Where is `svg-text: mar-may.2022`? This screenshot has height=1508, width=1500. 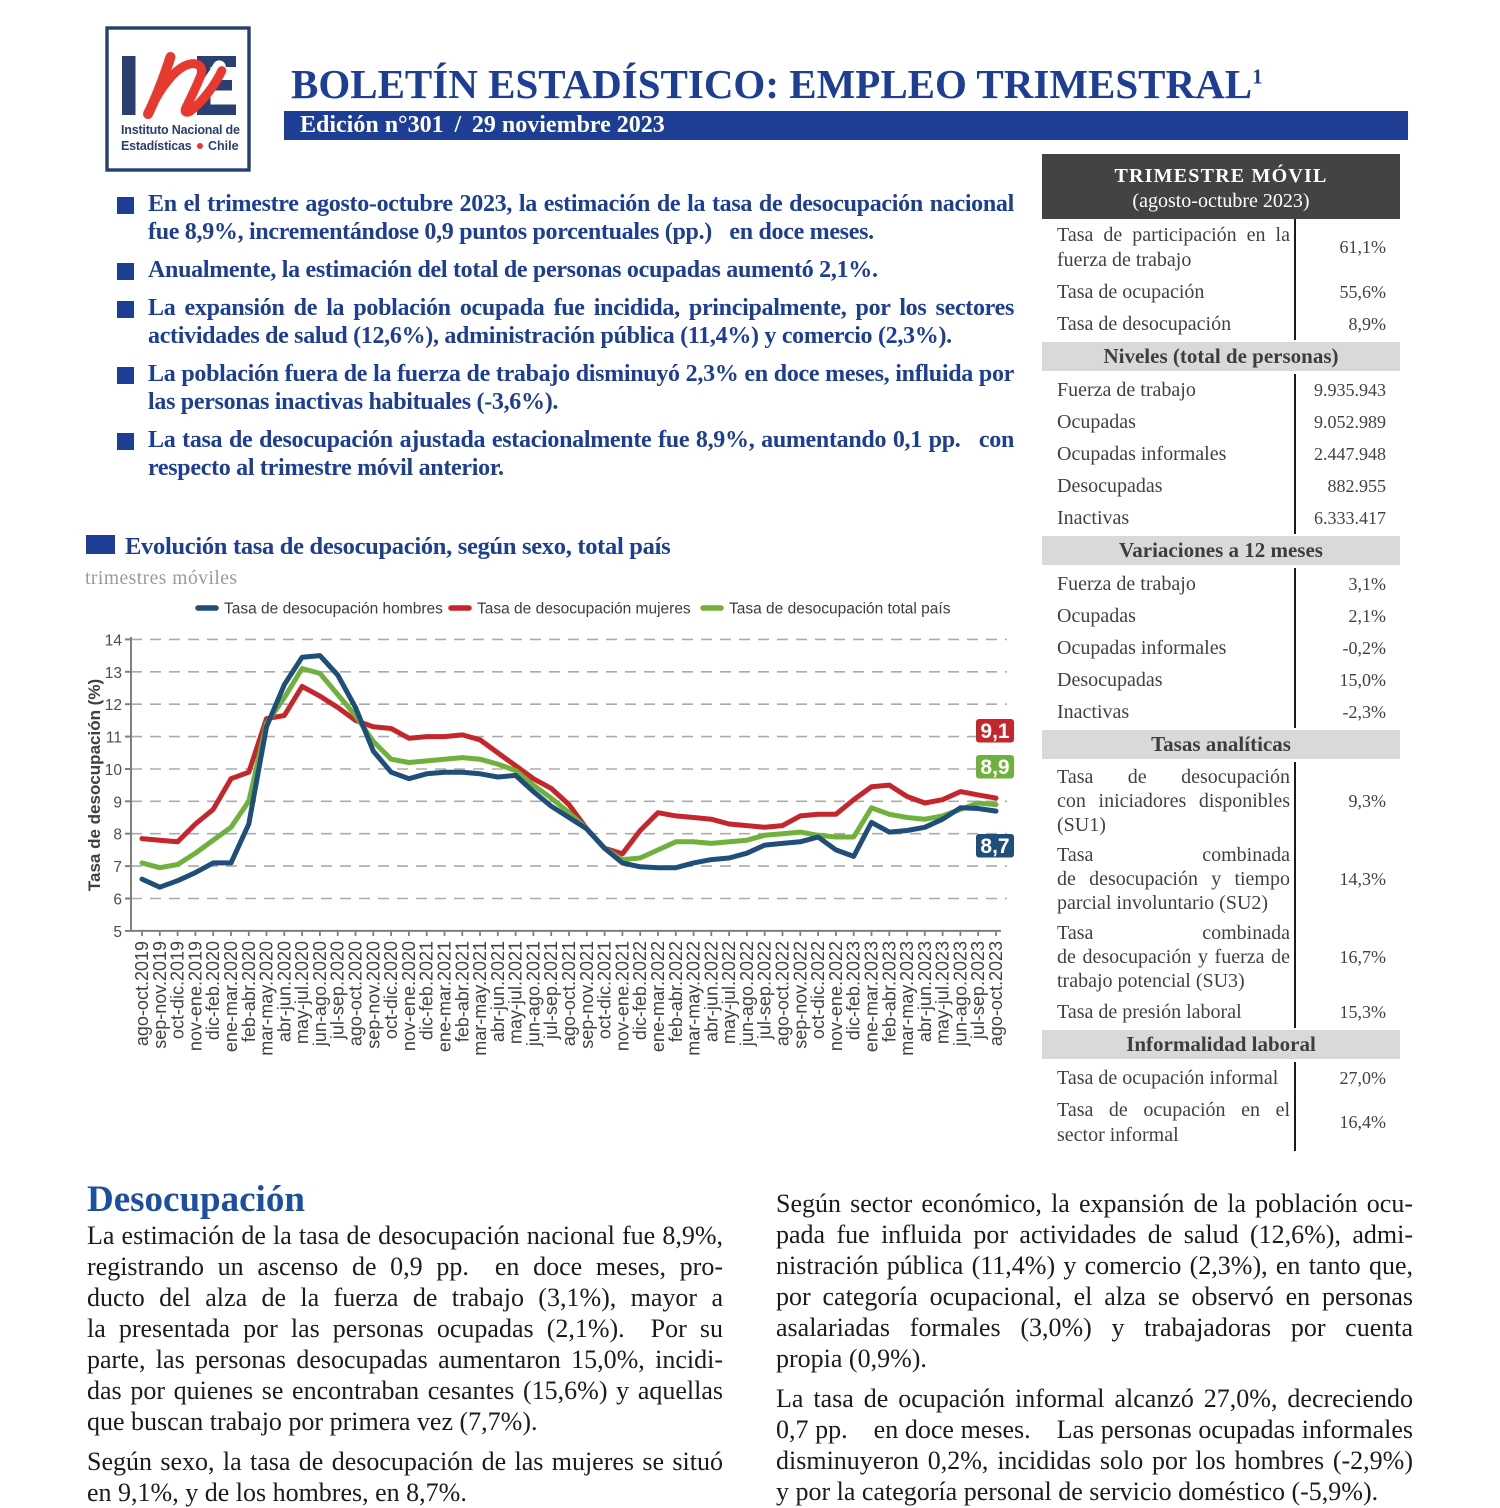 svg-text: mar-may.2022 is located at coordinates (694, 998).